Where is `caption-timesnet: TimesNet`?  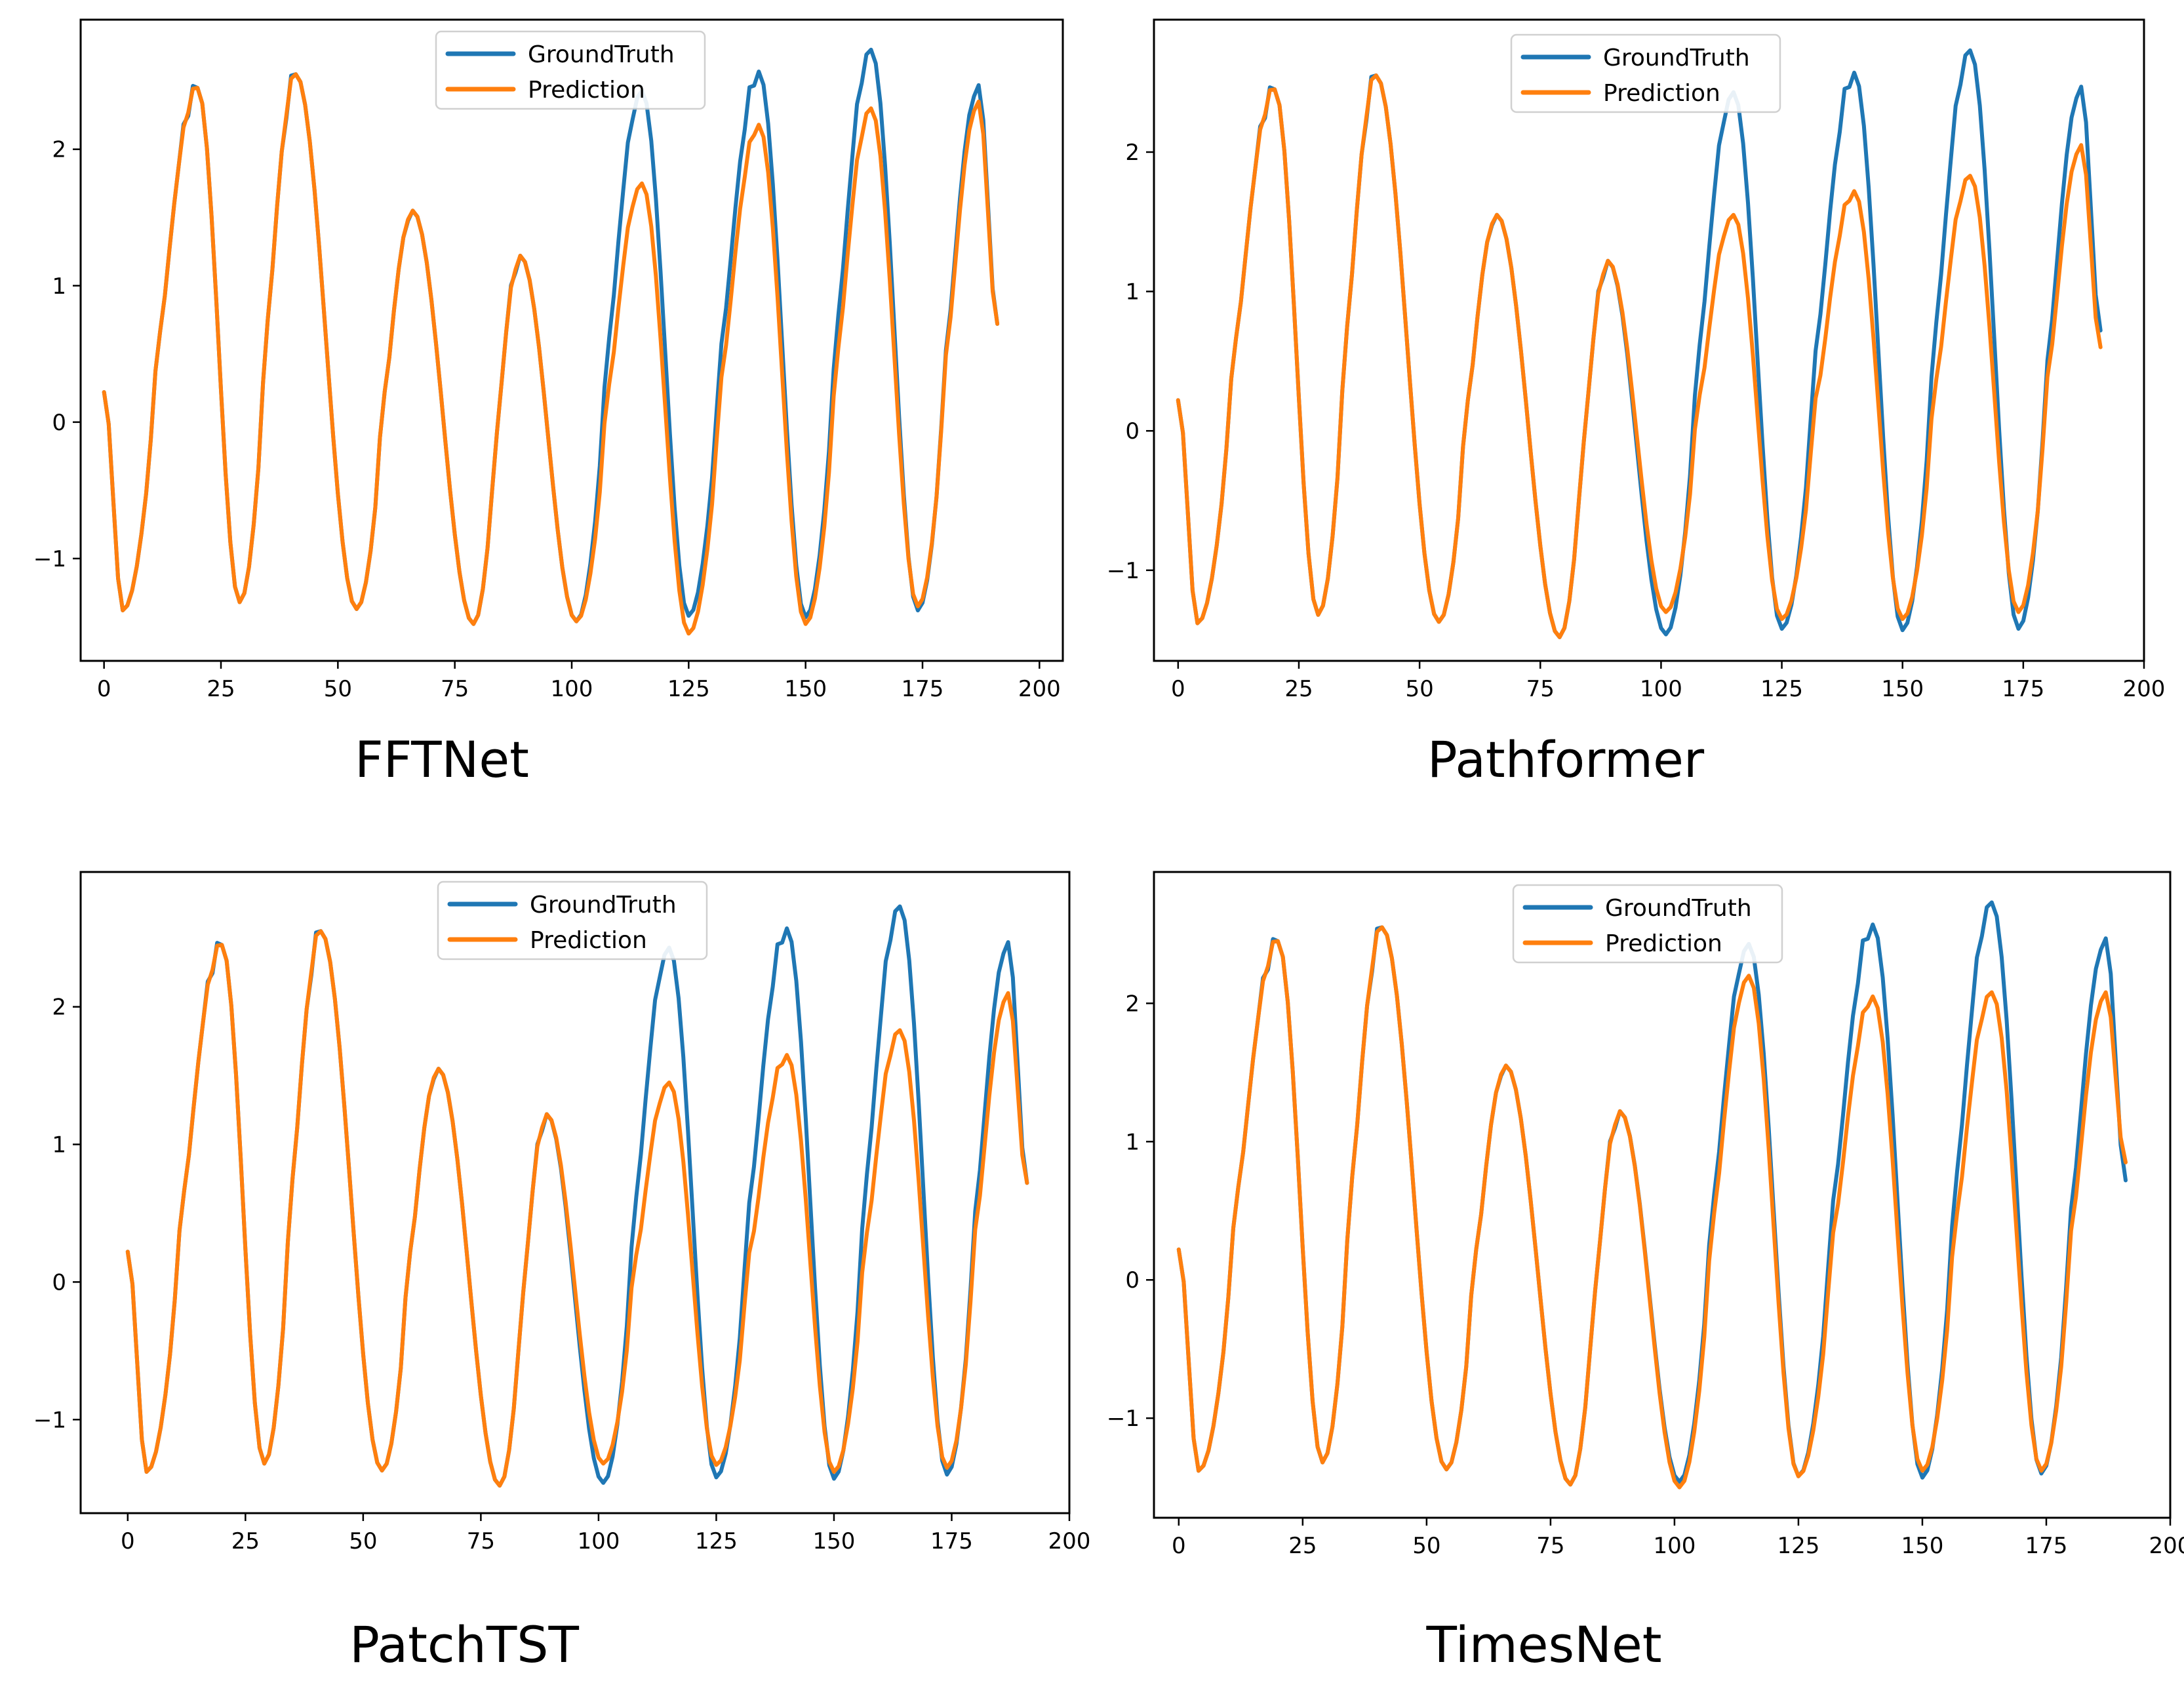 caption-timesnet: TimesNet is located at coordinates (1544, 1644).